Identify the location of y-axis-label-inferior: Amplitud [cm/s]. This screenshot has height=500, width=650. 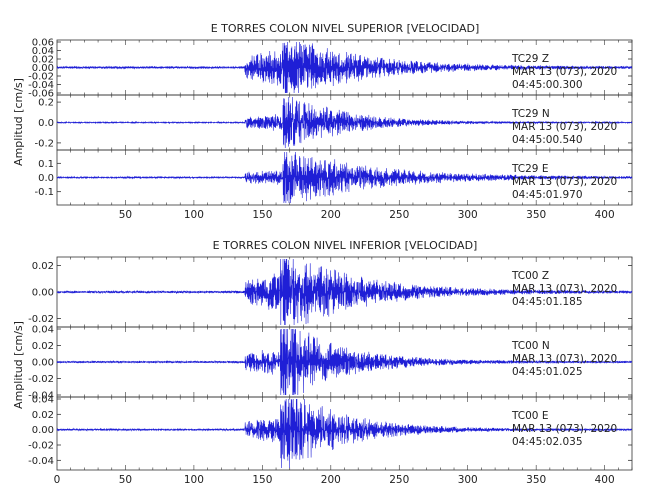
(18, 365).